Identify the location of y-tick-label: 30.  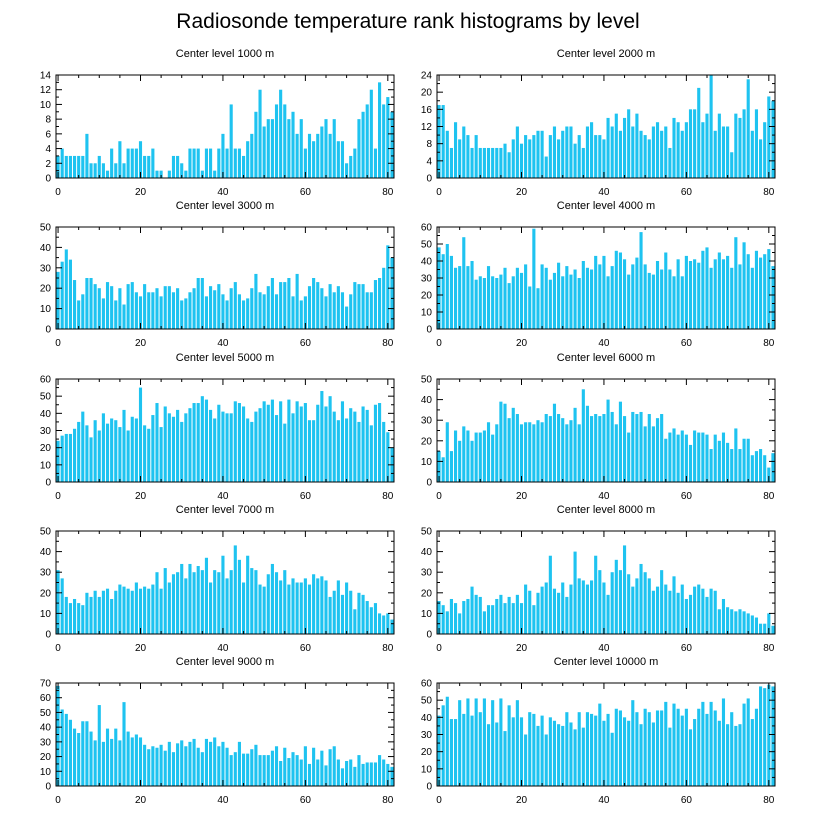
(46, 742).